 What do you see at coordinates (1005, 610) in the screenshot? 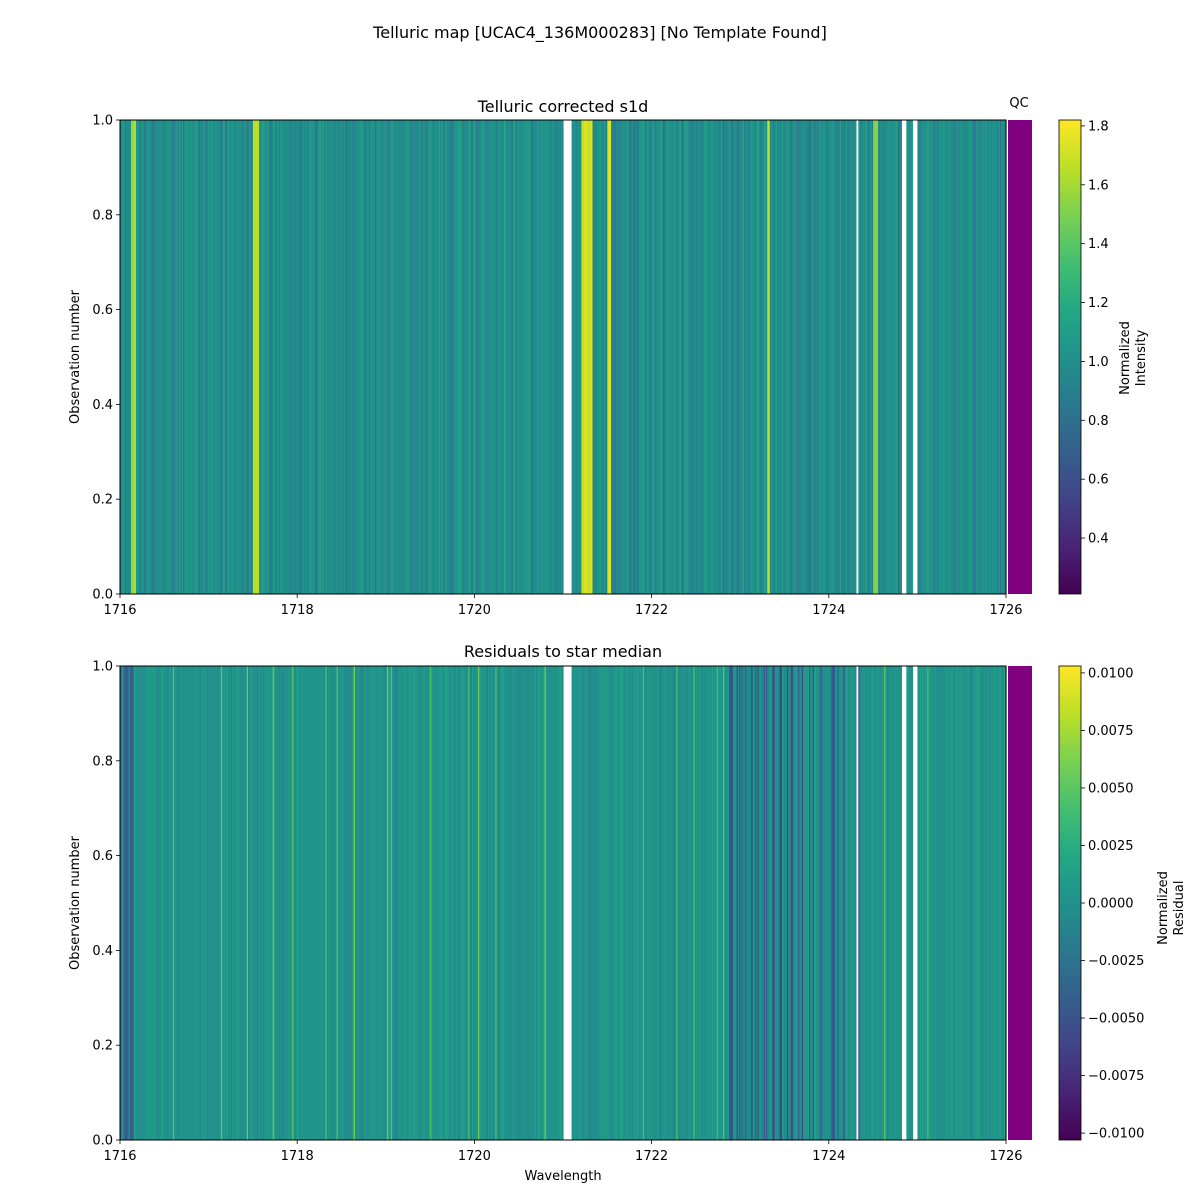
I see `x-tick-label: 1726` at bounding box center [1005, 610].